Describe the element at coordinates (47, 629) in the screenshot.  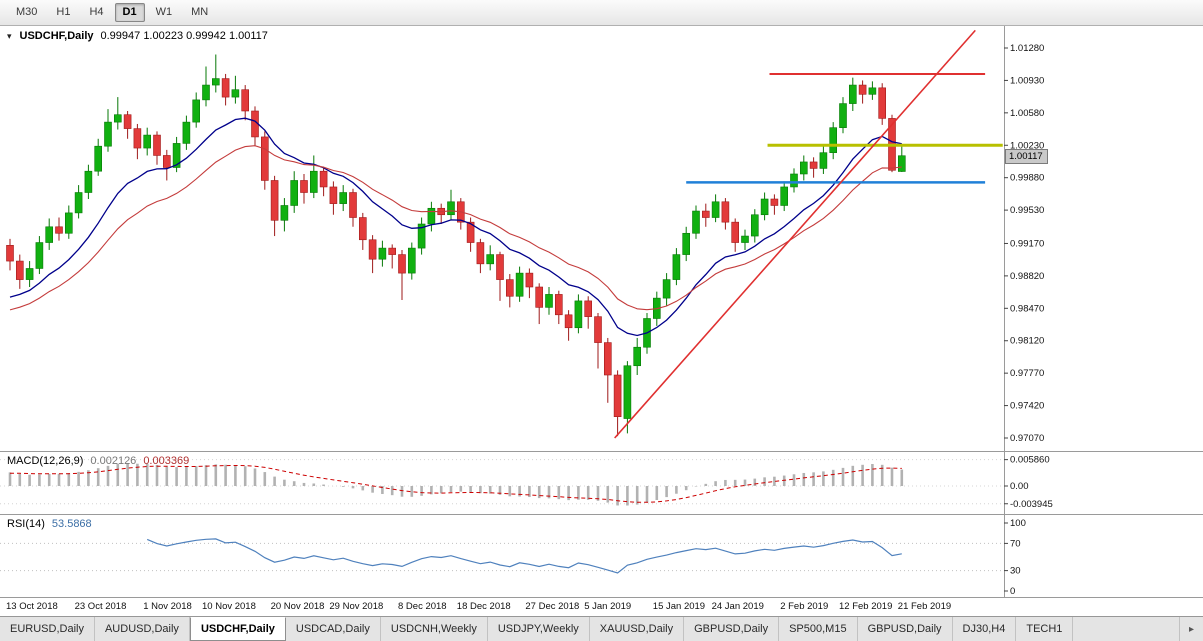
I see `symbol-tab-eurusd-daily: EURUSD,Daily` at that location.